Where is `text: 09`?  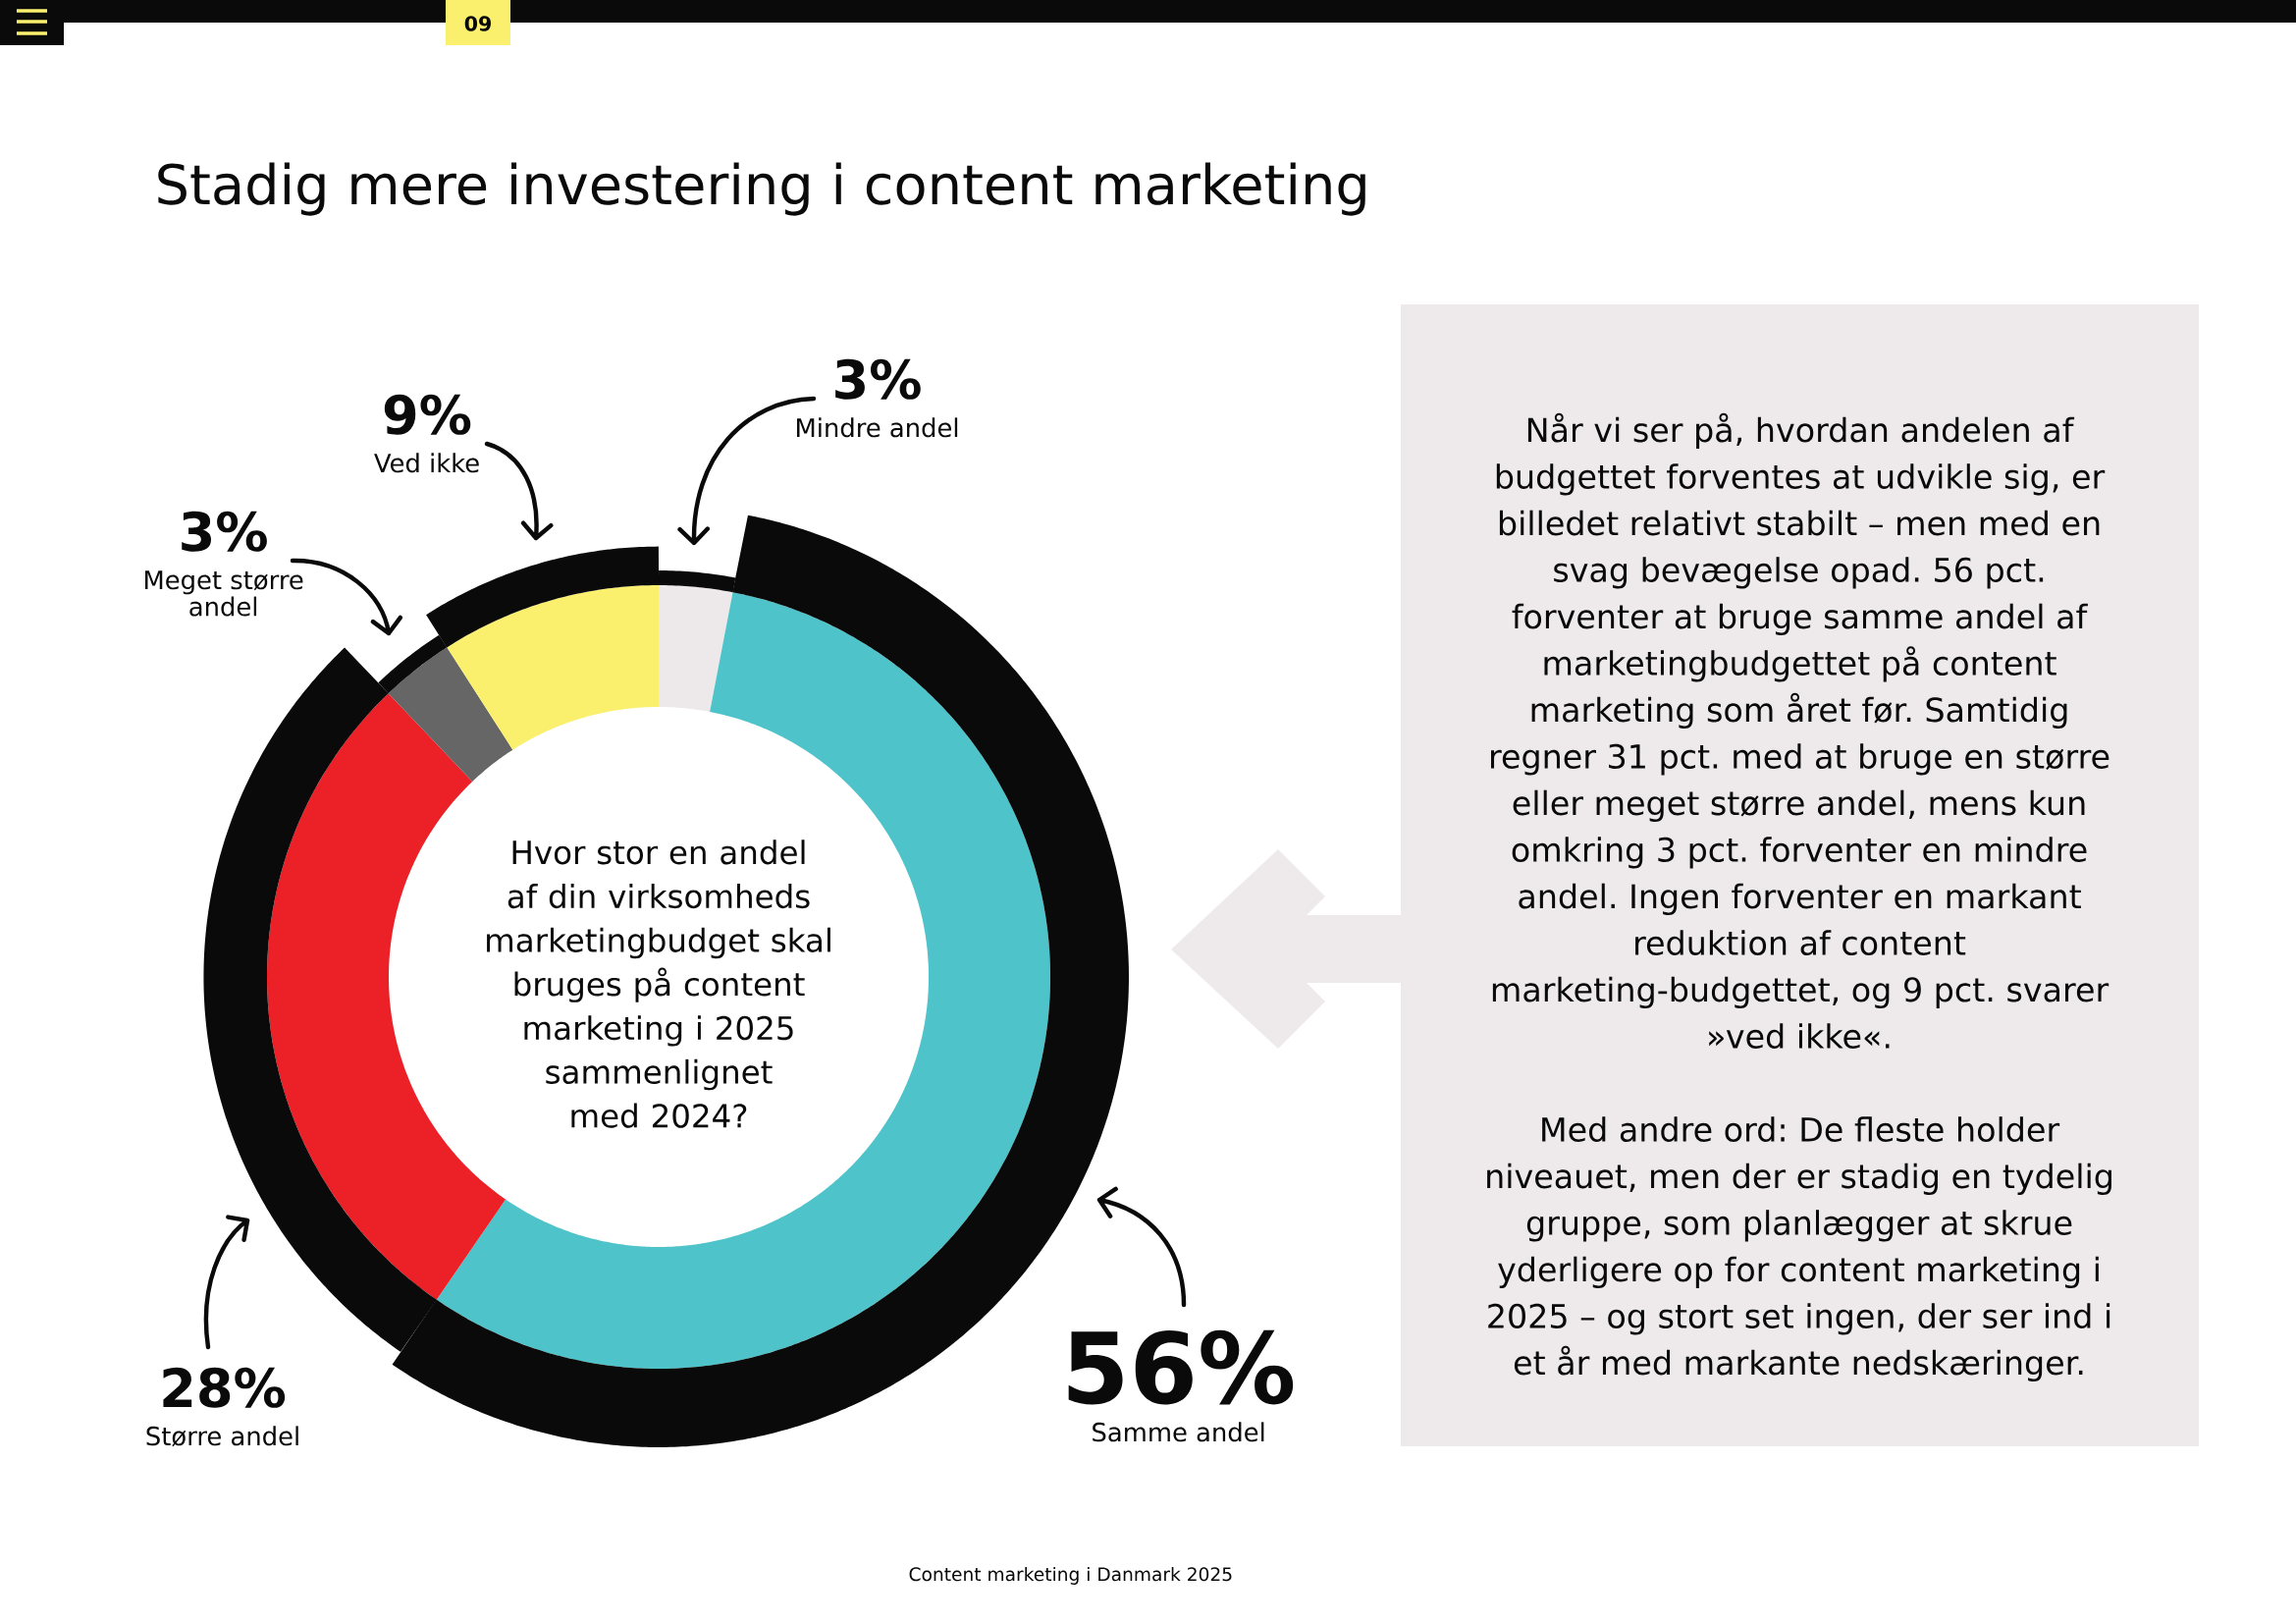 text: 09 is located at coordinates (477, 23).